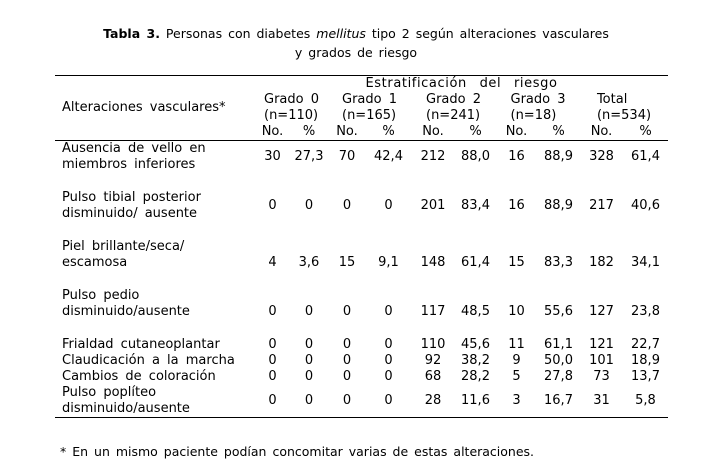 The image size is (712, 476). Describe the element at coordinates (516, 360) in the screenshot. I see `cell-value: 9` at that location.